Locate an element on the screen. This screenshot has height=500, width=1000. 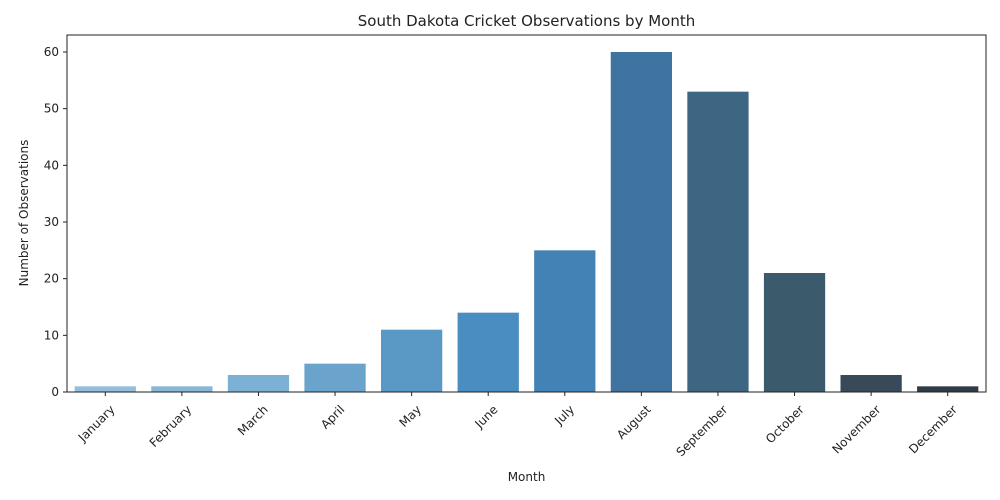
bar-february is located at coordinates (182, 389).